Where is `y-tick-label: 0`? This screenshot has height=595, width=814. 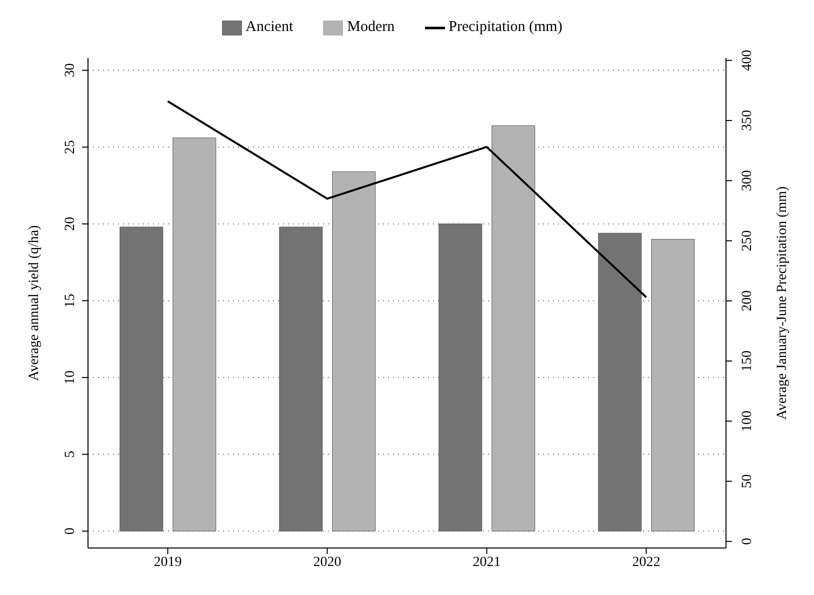 y-tick-label: 0 is located at coordinates (70, 531).